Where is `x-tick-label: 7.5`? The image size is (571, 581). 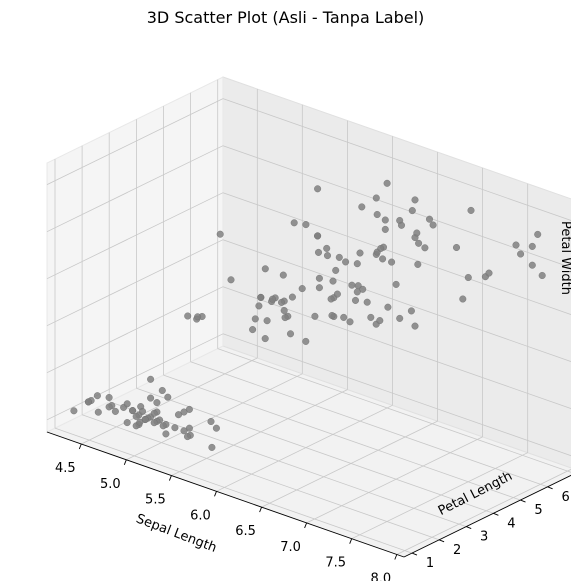
x-tick-label: 7.5 is located at coordinates (335, 563).